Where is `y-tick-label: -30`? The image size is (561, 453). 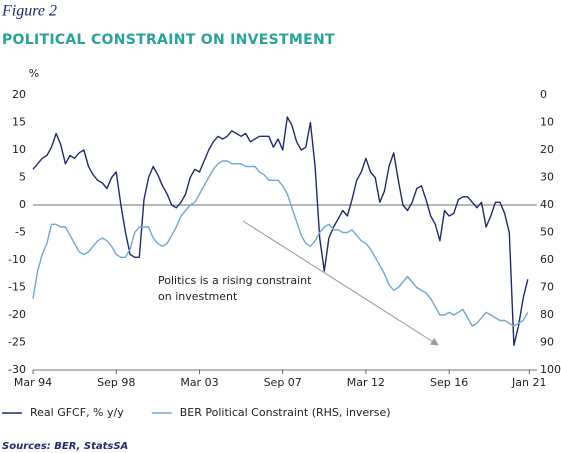
y-tick-label: -30 is located at coordinates (17, 369).